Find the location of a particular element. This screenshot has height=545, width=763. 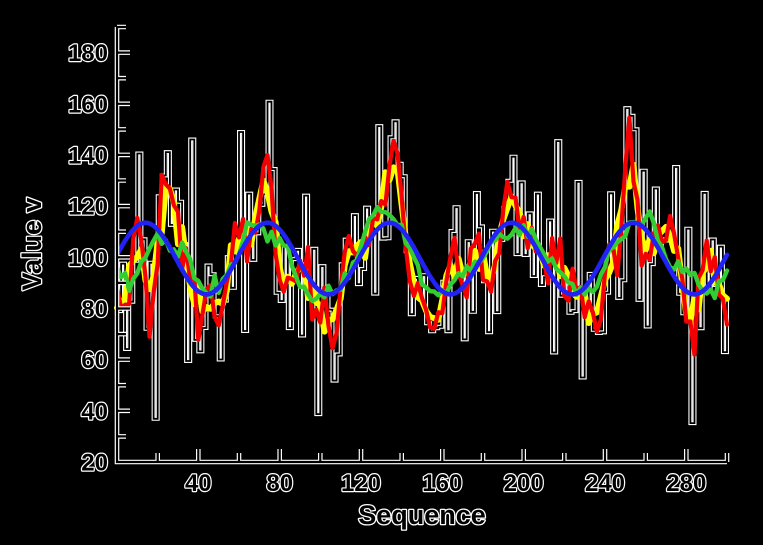

y-tick-label: 40 is located at coordinates (94, 411).